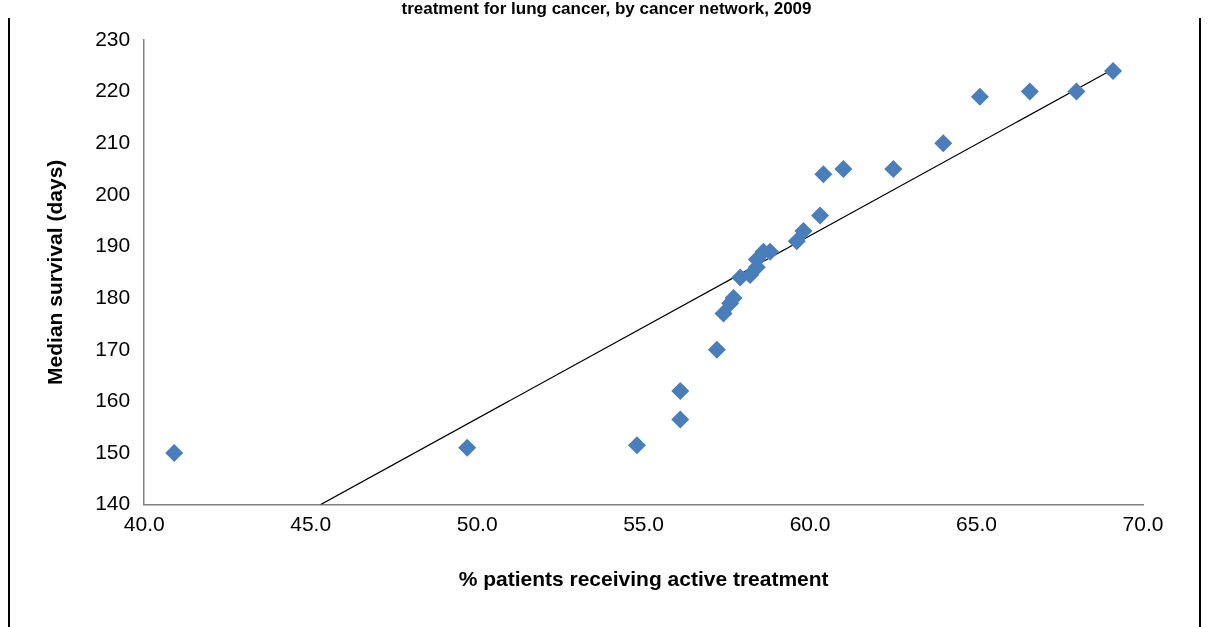 This screenshot has height=627, width=1213. I want to click on y-tick-label: 160, so click(113, 400).